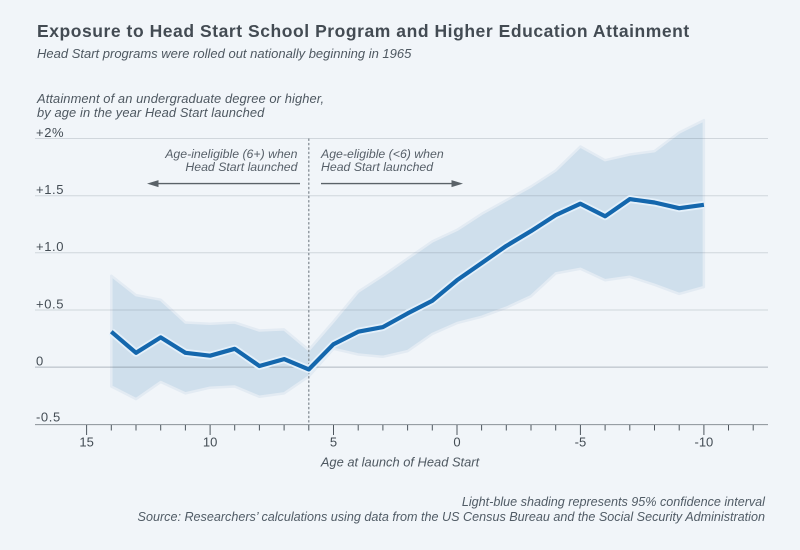 This screenshot has height=550, width=800. What do you see at coordinates (50, 303) in the screenshot?
I see `svg-text: +0.5` at bounding box center [50, 303].